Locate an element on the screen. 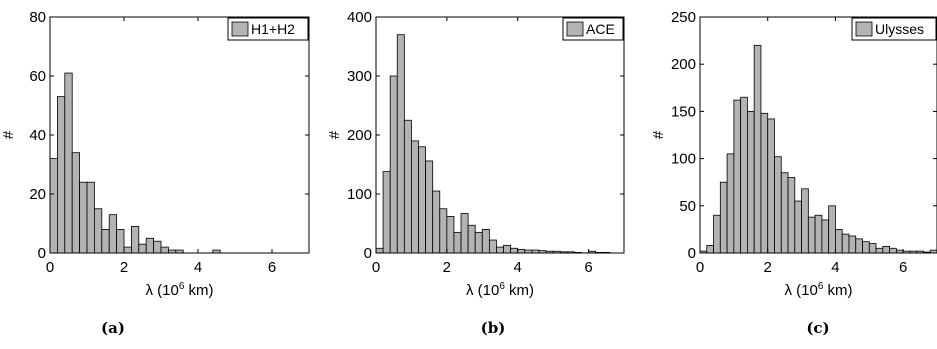  legend: Ulysses is located at coordinates (894, 29).